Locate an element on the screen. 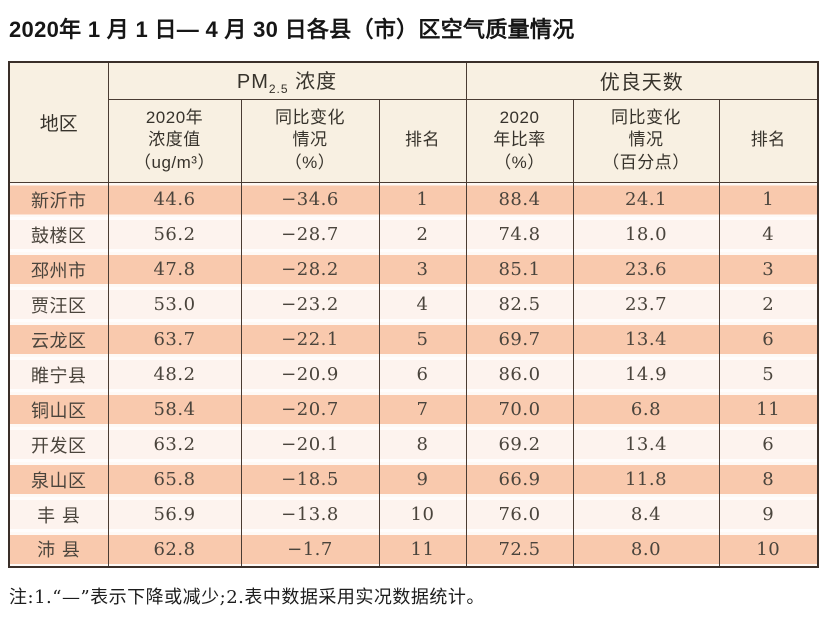 The width and height of the screenshot is (825, 620). pm-change-cell: −20.7 is located at coordinates (310, 409).